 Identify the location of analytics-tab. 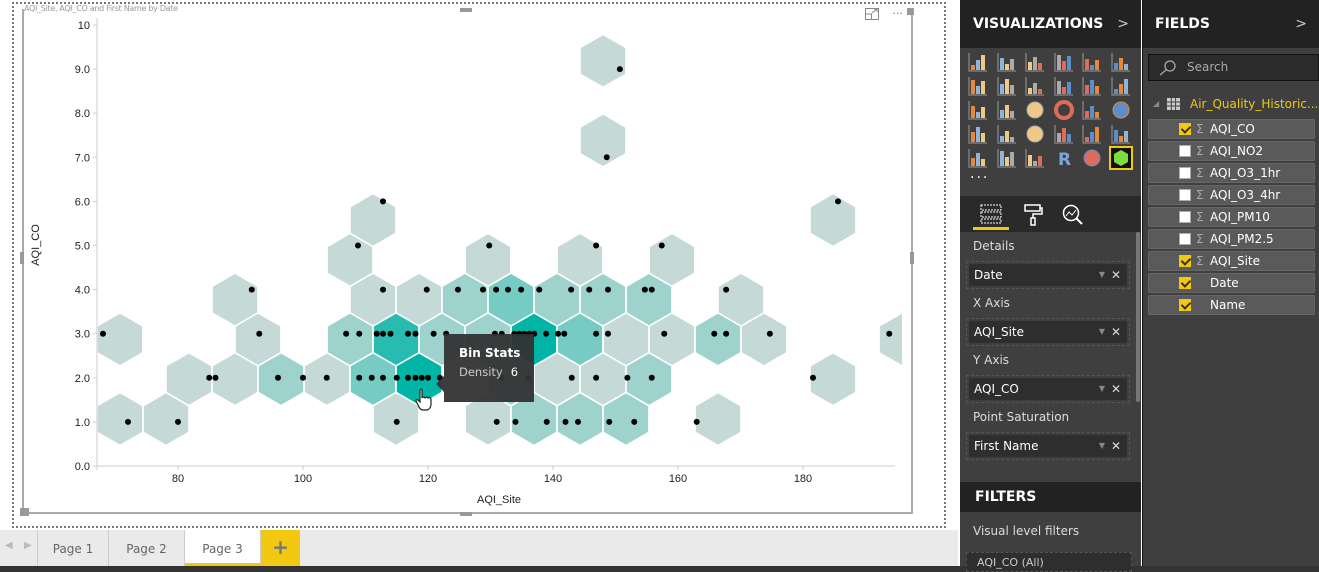
(1073, 215).